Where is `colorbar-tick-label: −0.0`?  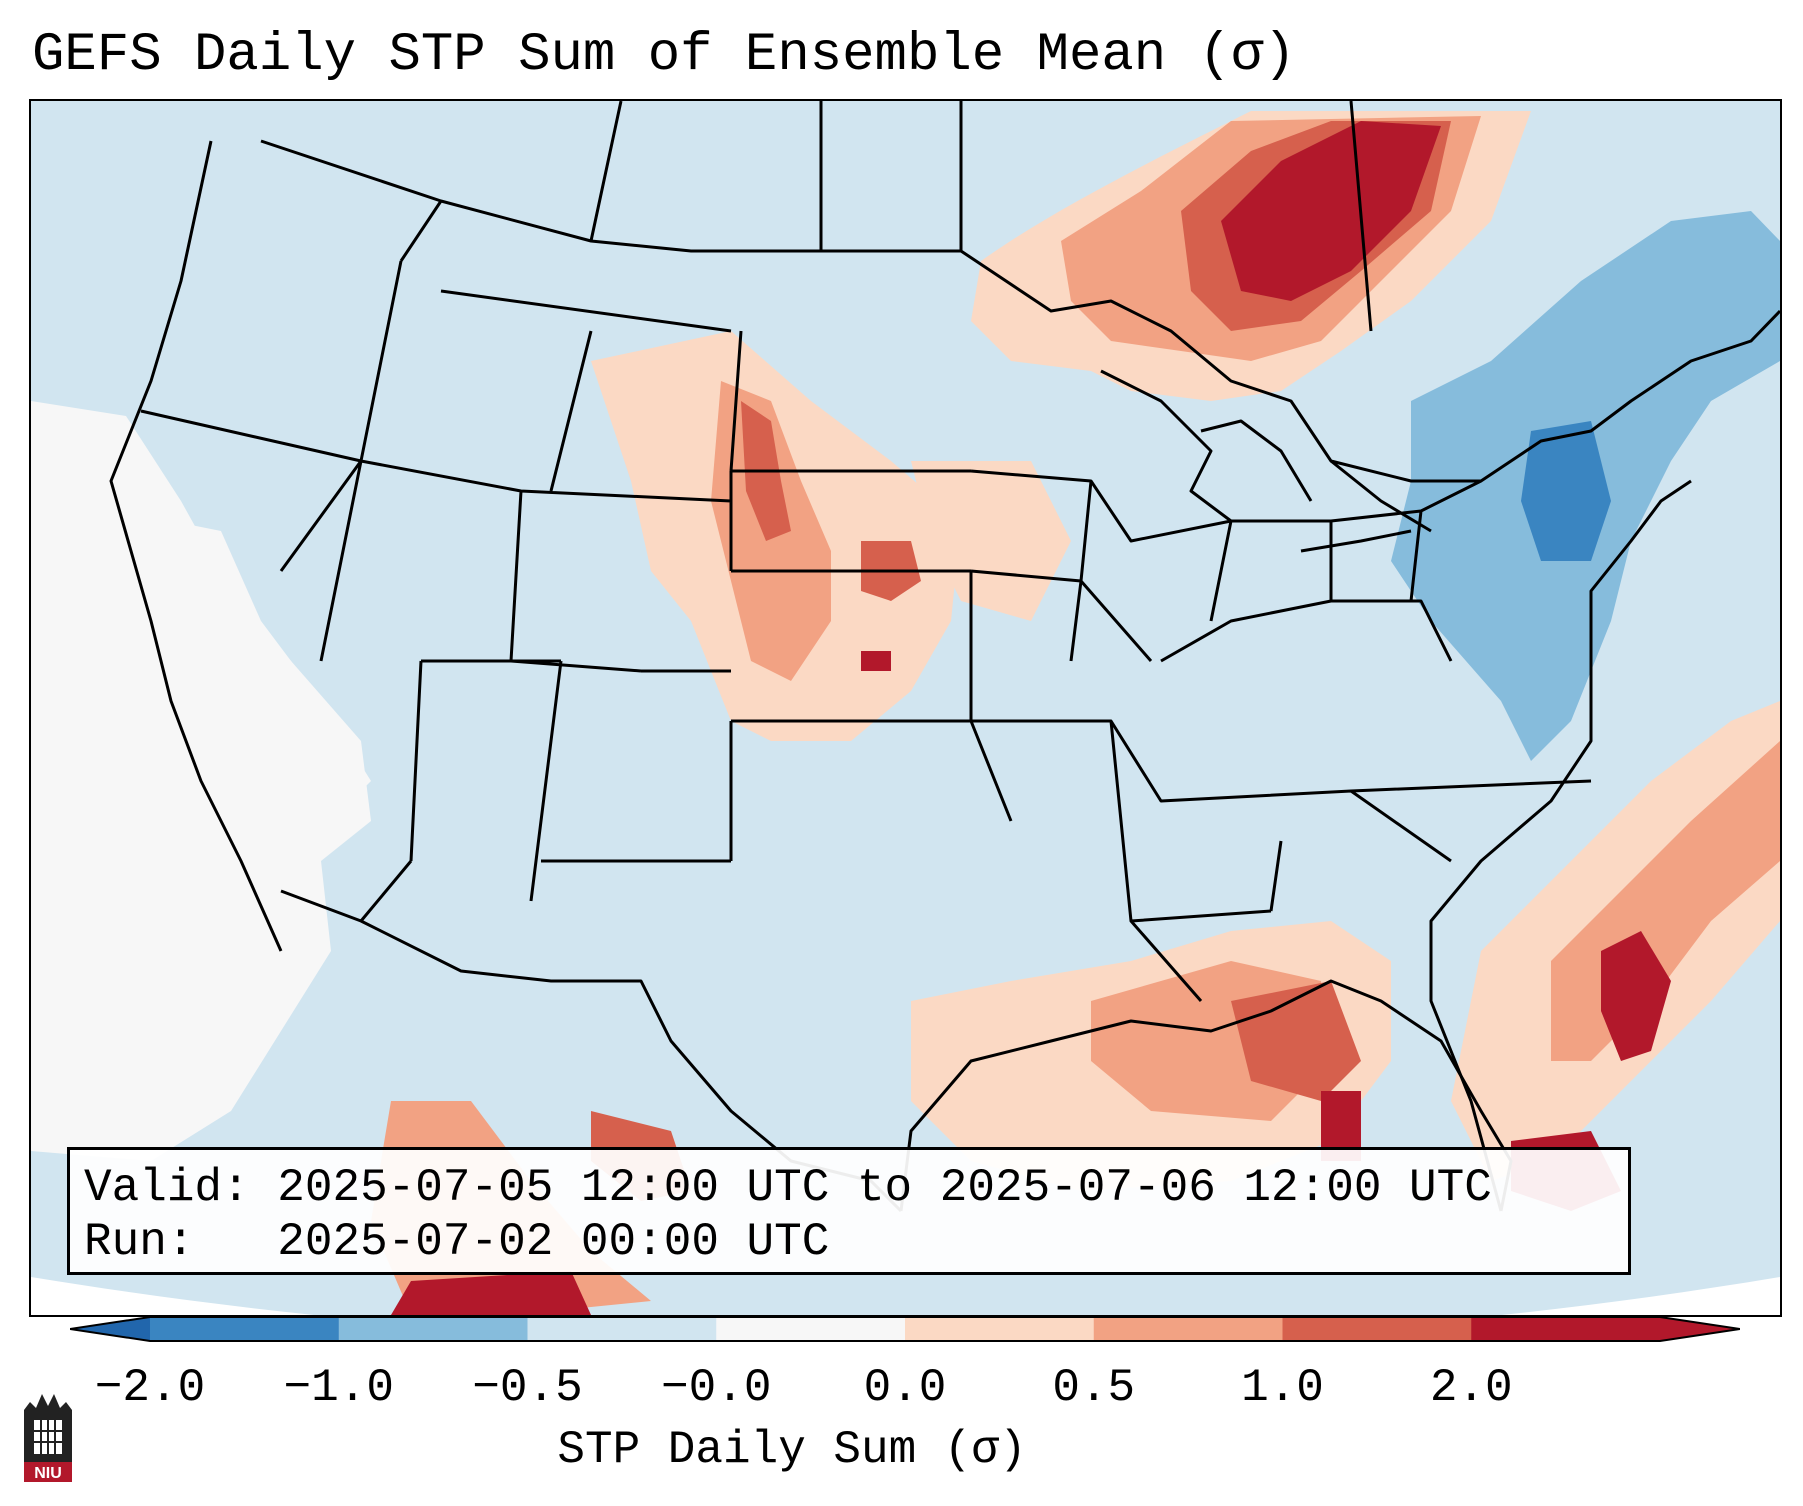
colorbar-tick-label: −0.0 is located at coordinates (716, 1388).